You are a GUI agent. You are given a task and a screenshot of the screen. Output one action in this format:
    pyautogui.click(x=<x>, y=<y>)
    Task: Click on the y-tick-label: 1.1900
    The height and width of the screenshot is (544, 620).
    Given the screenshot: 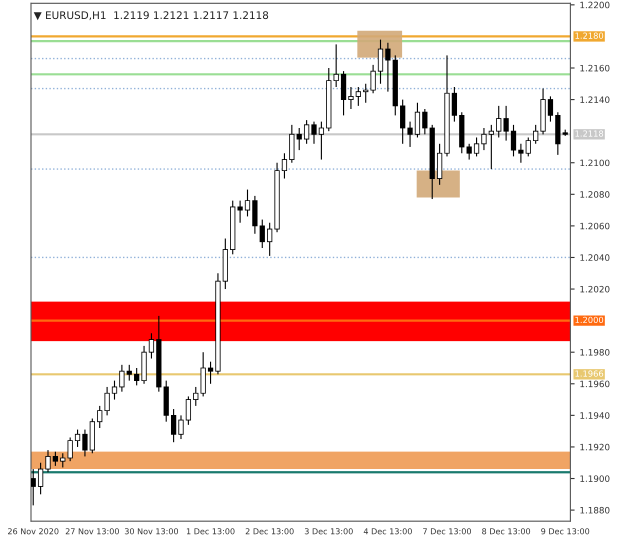 What is the action you would take?
    pyautogui.click(x=595, y=478)
    